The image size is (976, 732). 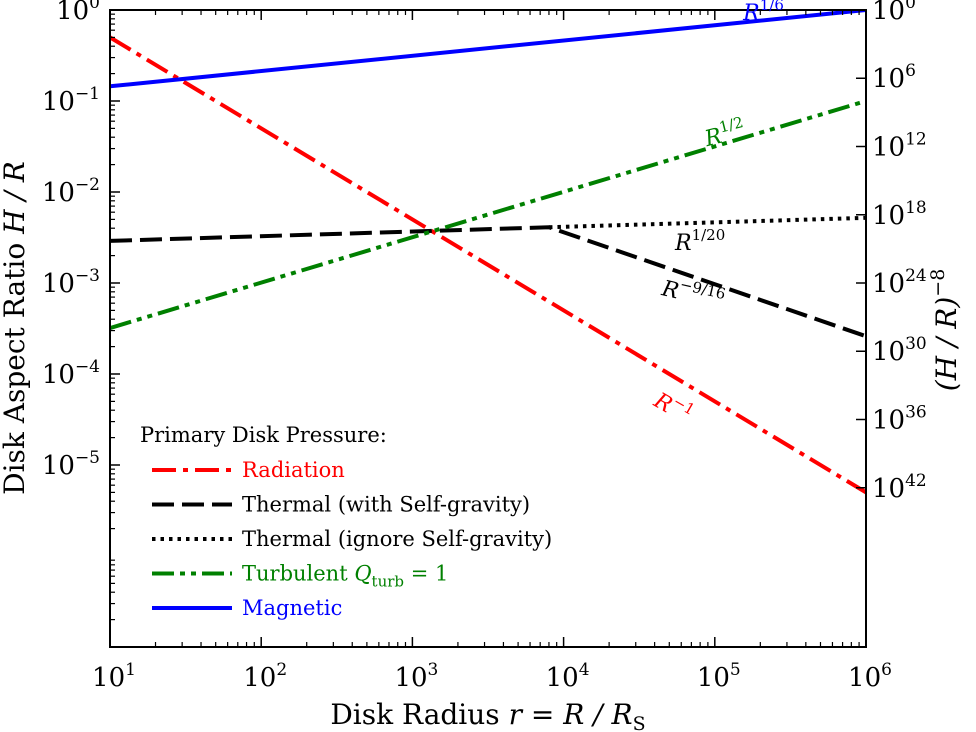 I want to click on x-tick-label: 105, so click(x=719, y=676).